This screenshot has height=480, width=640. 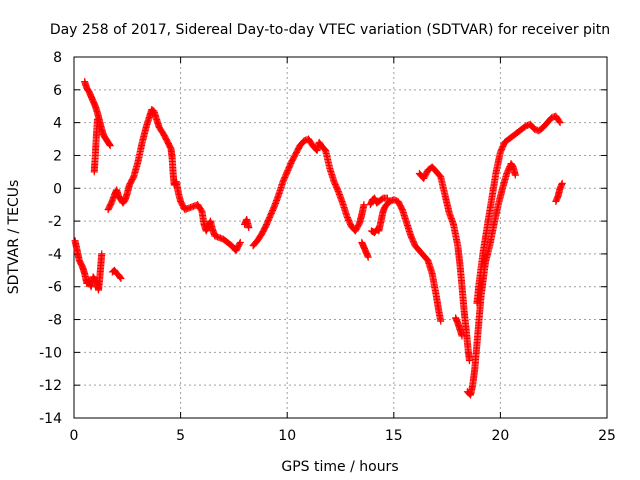 I want to click on x-tick-label: 25, so click(x=607, y=436).